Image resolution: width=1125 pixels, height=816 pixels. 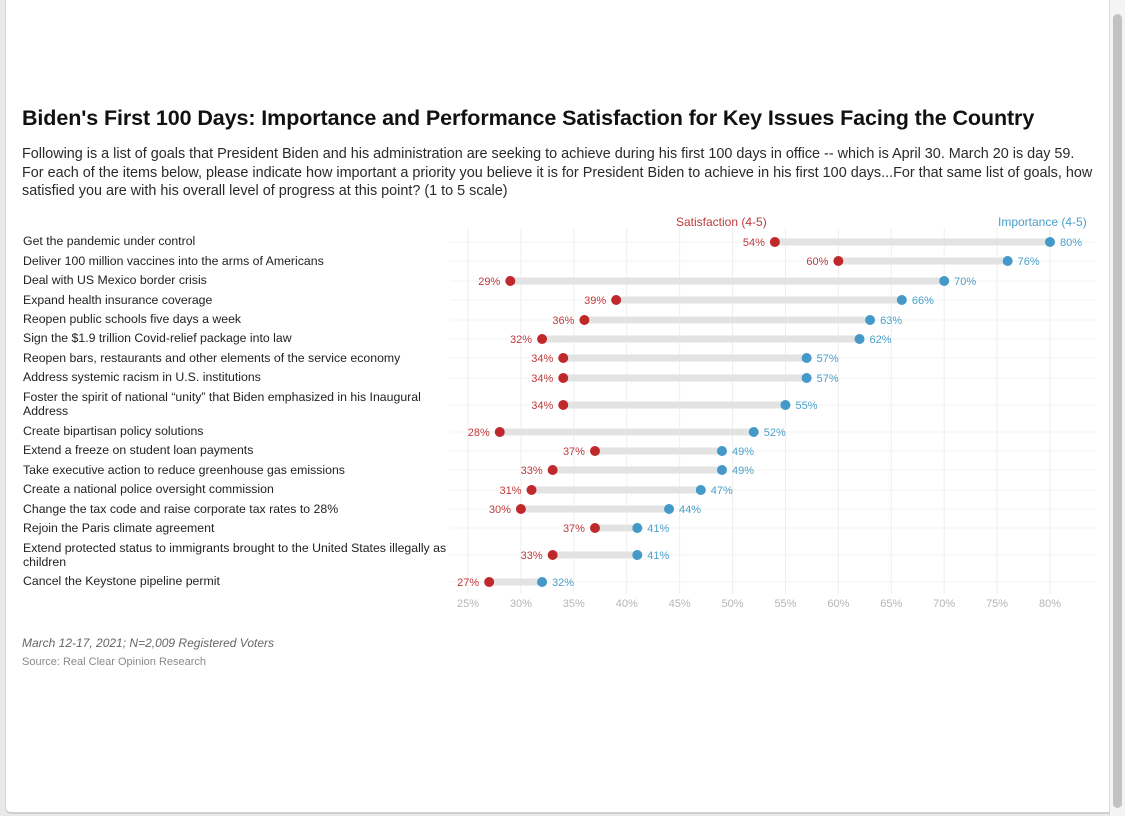 What do you see at coordinates (944, 604) in the screenshot?
I see `x-tick-label: 70%` at bounding box center [944, 604].